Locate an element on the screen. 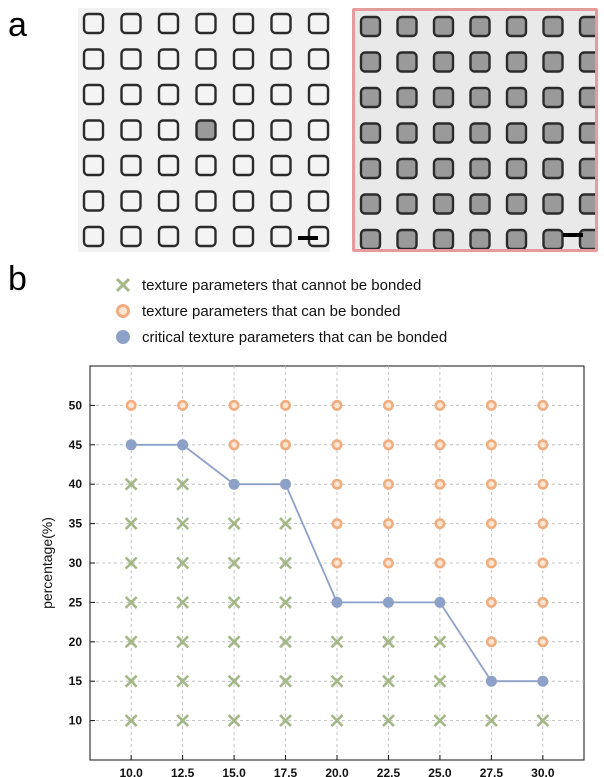 This screenshot has width=604, height=777. x-tick-label: 27.5 is located at coordinates (492, 771).